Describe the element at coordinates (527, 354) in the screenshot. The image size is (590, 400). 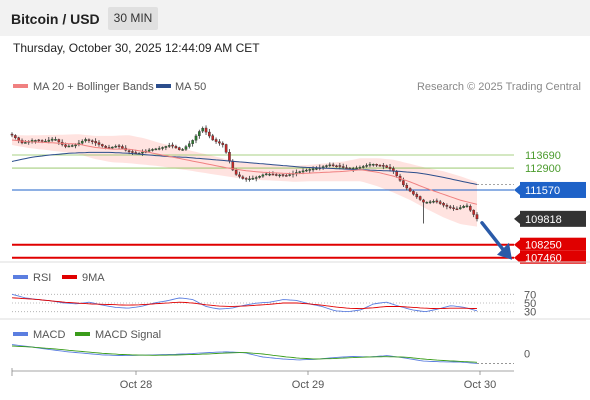
I see `macd-zero-label: 0` at that location.